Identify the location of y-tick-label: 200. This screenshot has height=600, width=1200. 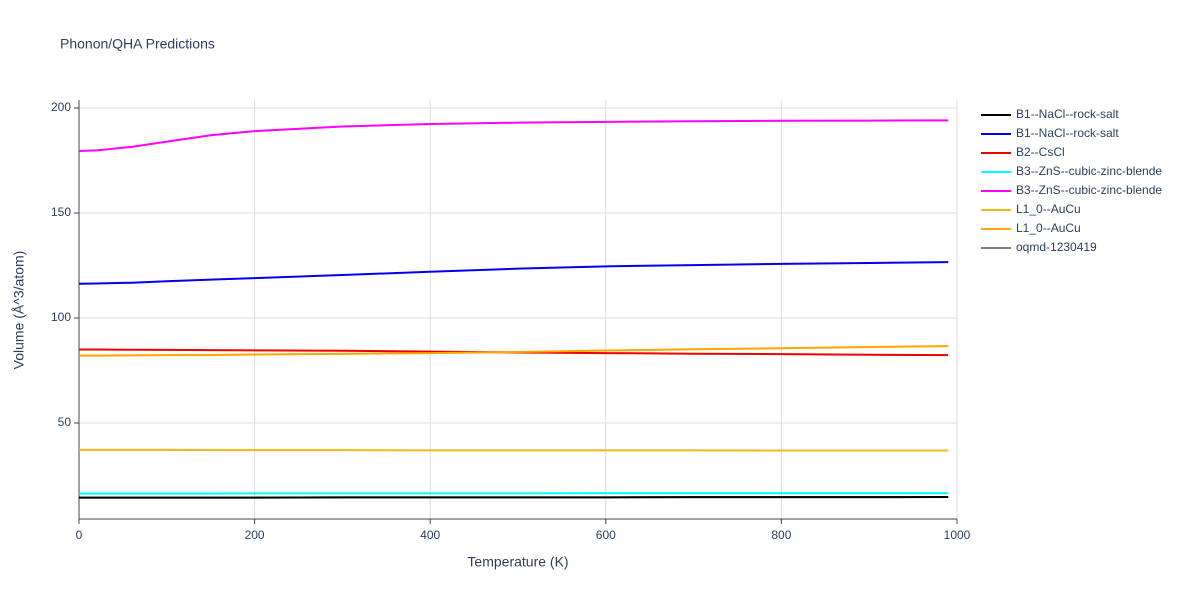
(61, 107).